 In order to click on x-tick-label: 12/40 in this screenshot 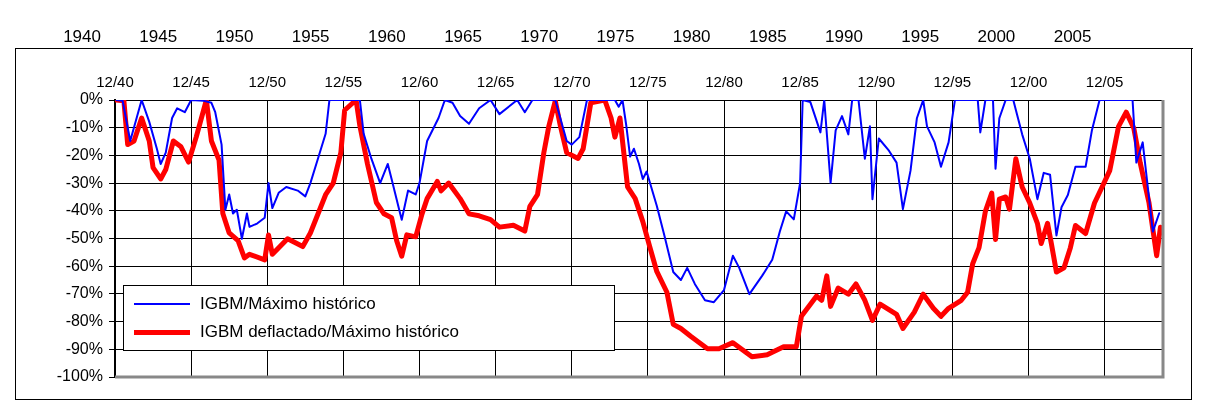, I will do `click(115, 82)`.